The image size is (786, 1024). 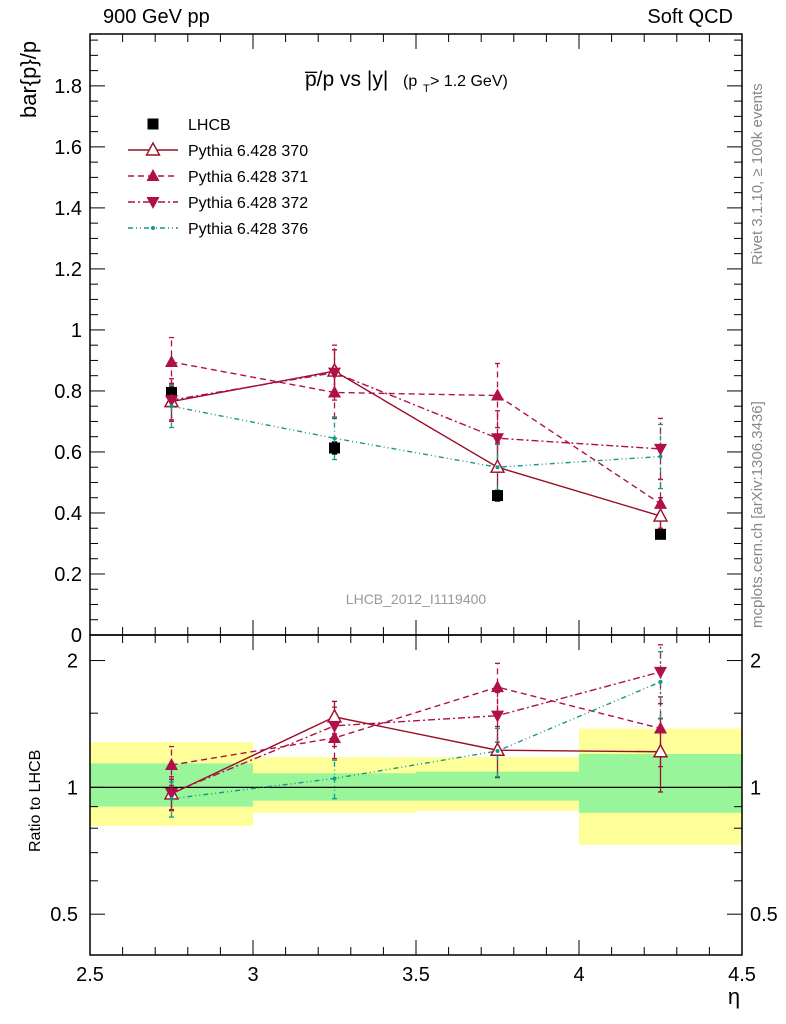 What do you see at coordinates (76, 636) in the screenshot?
I see `y-tick-label: 0` at bounding box center [76, 636].